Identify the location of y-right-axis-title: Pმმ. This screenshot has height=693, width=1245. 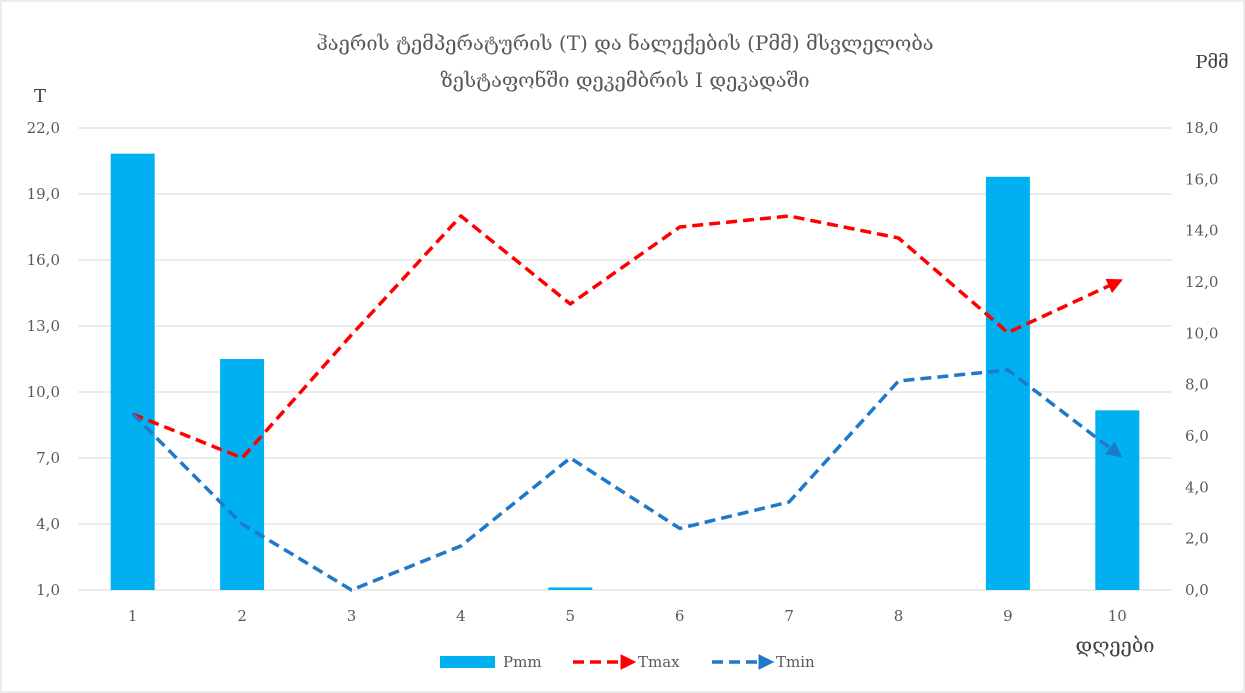
(1211, 62).